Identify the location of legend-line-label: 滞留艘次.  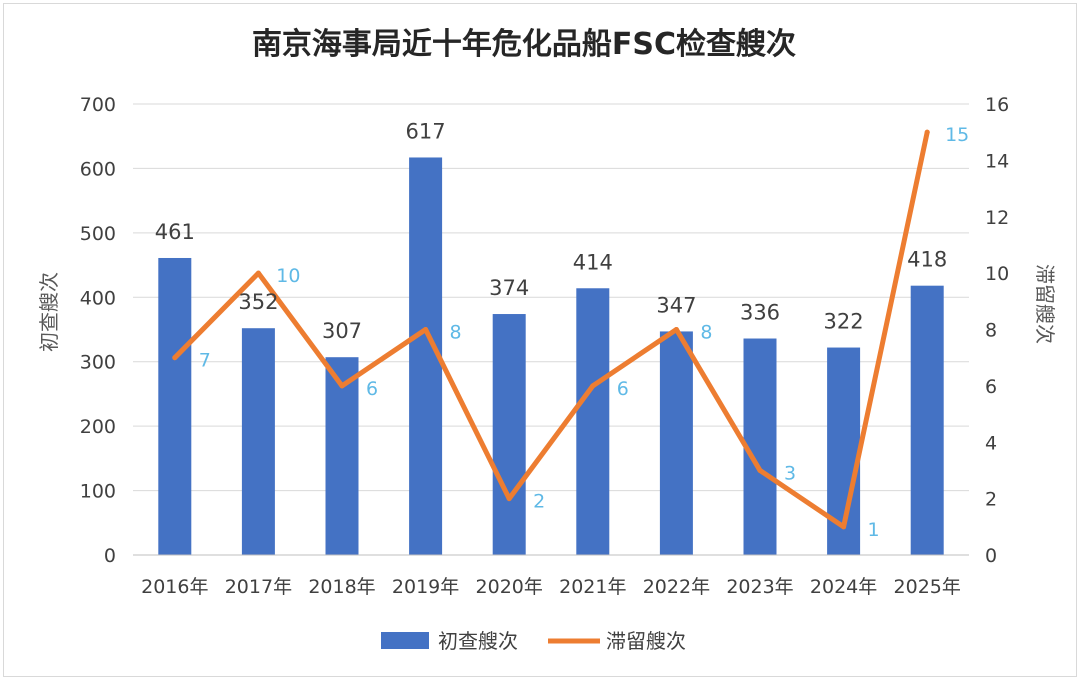
(646, 641).